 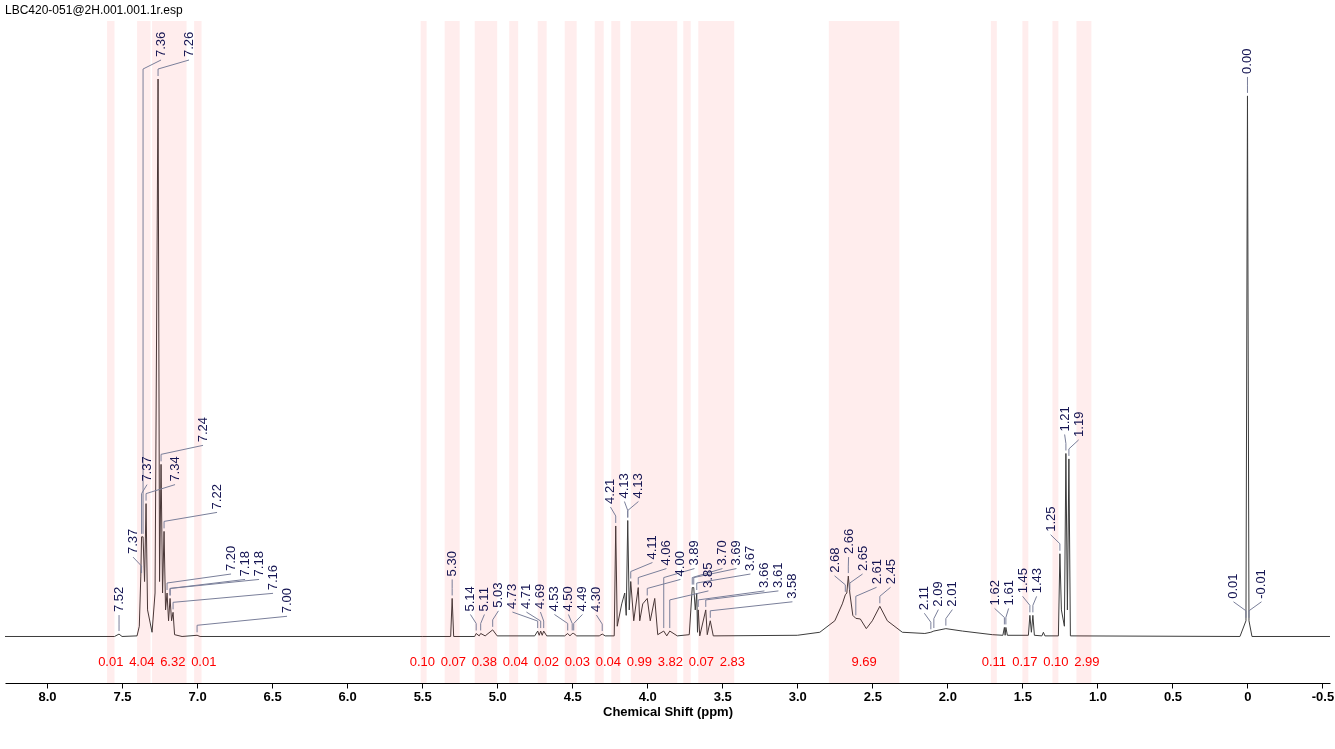 I want to click on annotation: 3.85, so click(x=708, y=575).